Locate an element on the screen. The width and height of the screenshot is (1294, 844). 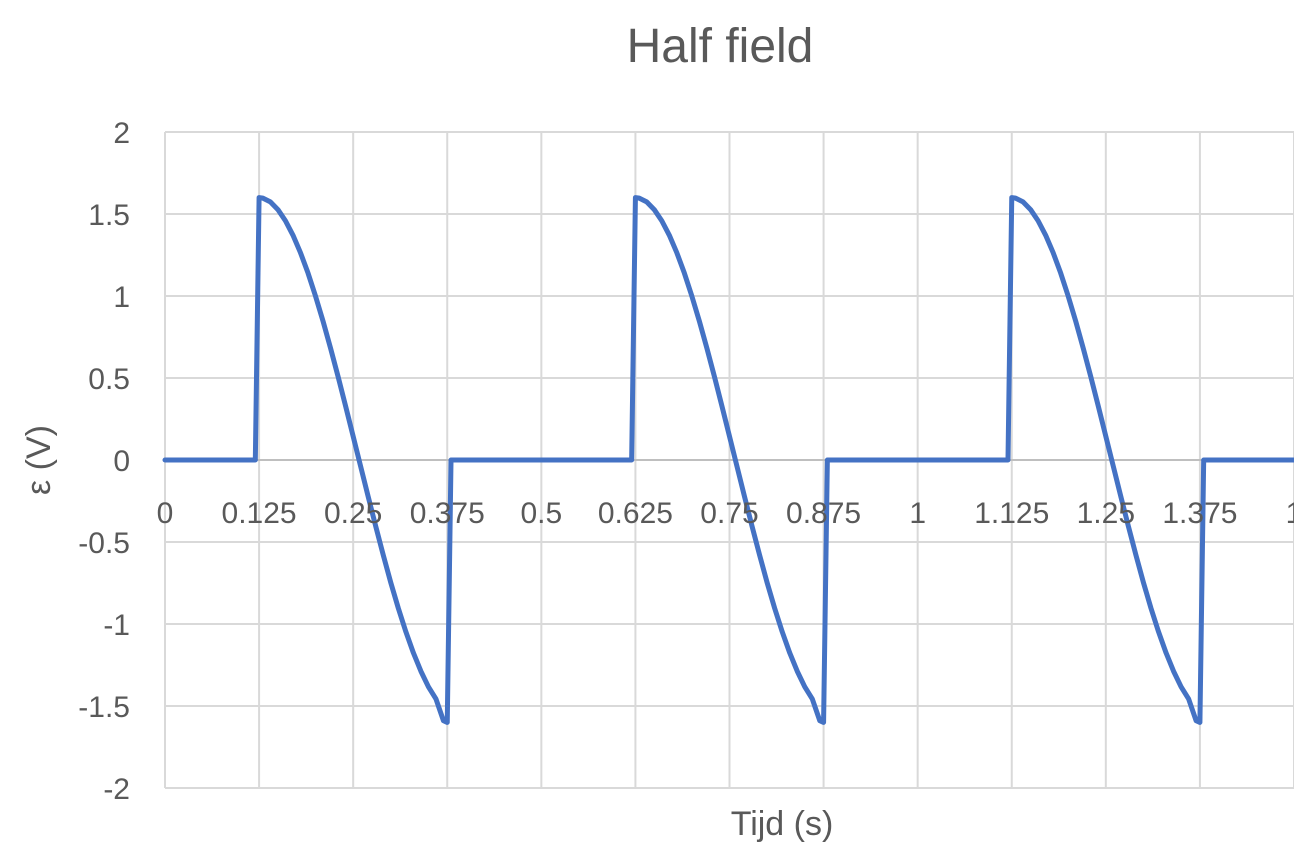
y-tick-label: 2 is located at coordinates (121, 133).